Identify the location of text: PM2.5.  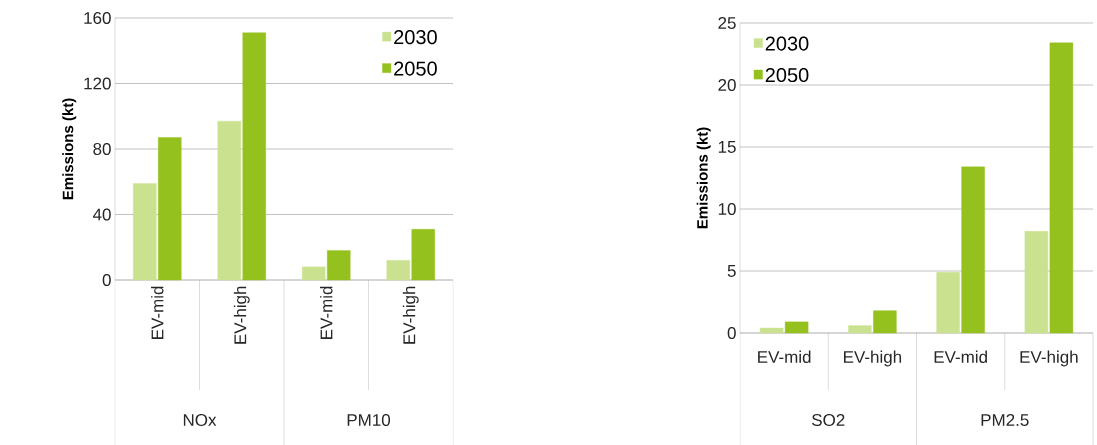
(1005, 420).